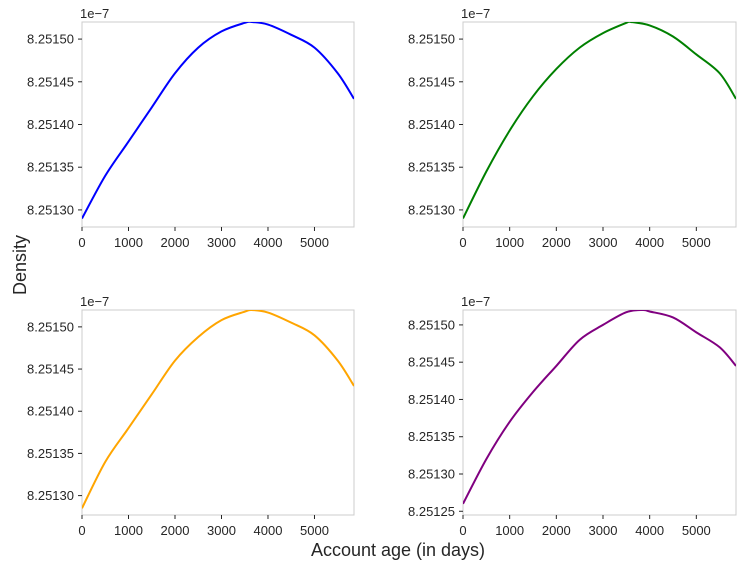  Describe the element at coordinates (20, 265) in the screenshot. I see `y-axis-title: Density` at that location.